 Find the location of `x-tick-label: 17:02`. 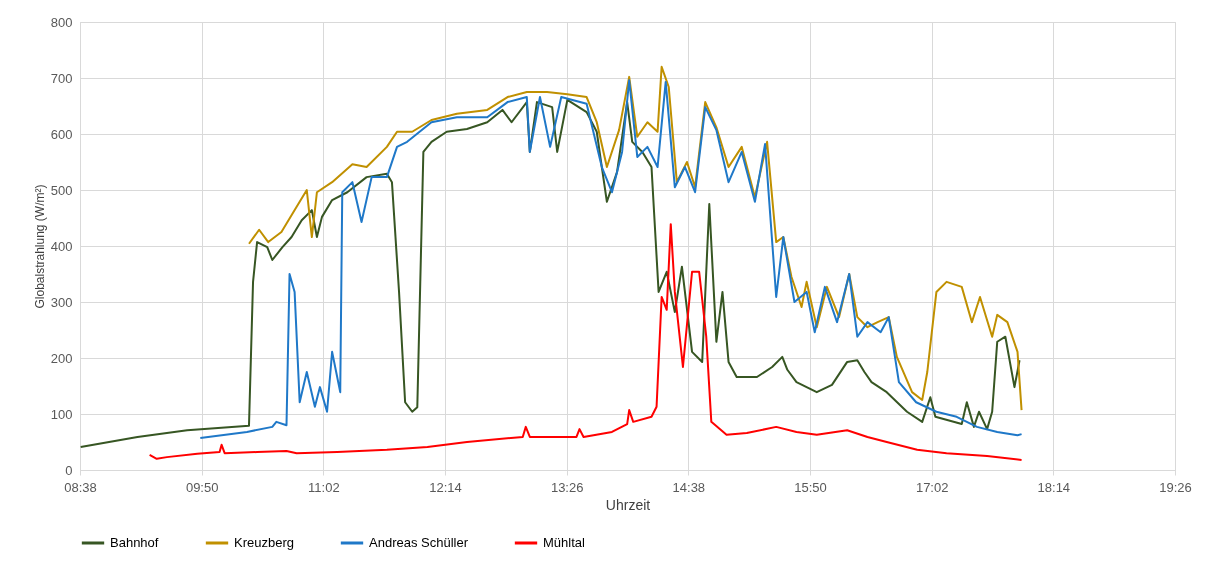

x-tick-label: 17:02 is located at coordinates (932, 487).